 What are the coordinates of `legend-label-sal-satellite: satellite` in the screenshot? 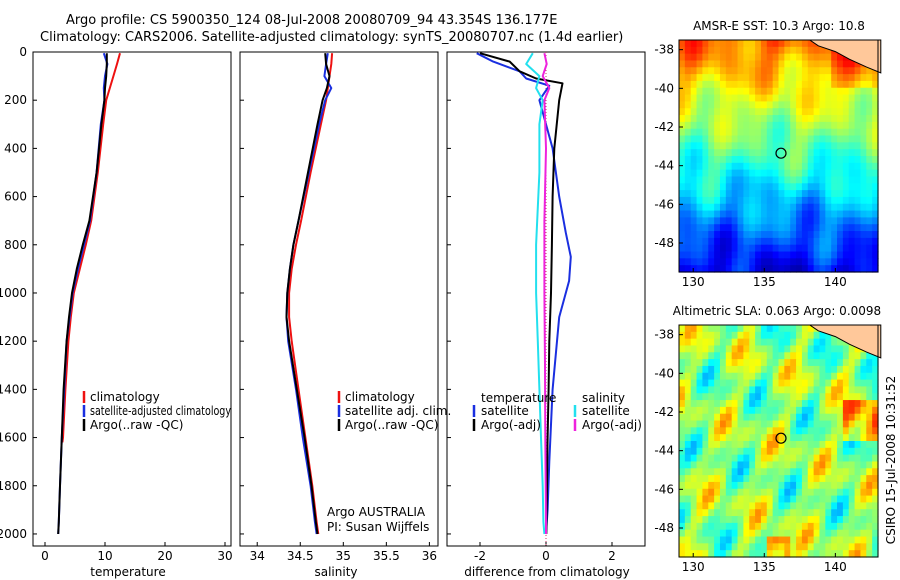 It's located at (606, 411).